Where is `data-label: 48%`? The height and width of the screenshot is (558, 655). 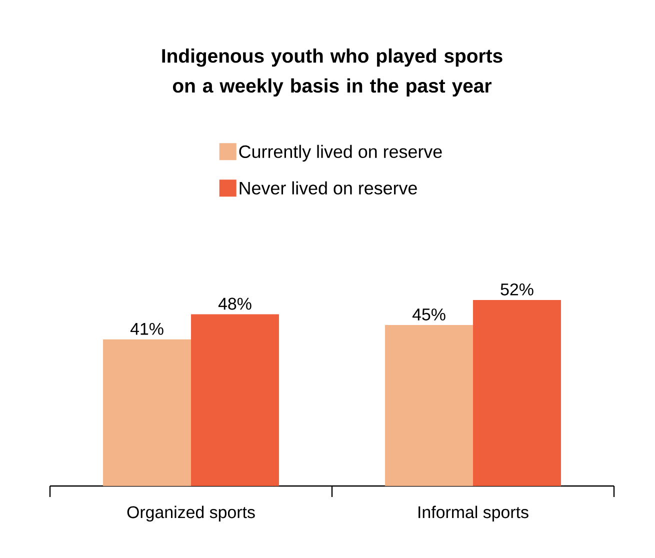 data-label: 48% is located at coordinates (235, 304).